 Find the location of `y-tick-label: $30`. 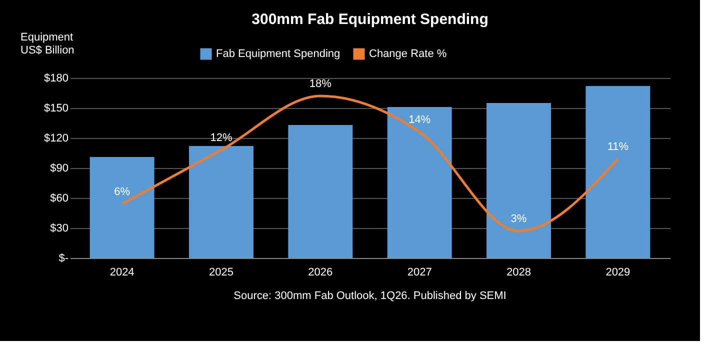

y-tick-label: $30 is located at coordinates (59, 228).